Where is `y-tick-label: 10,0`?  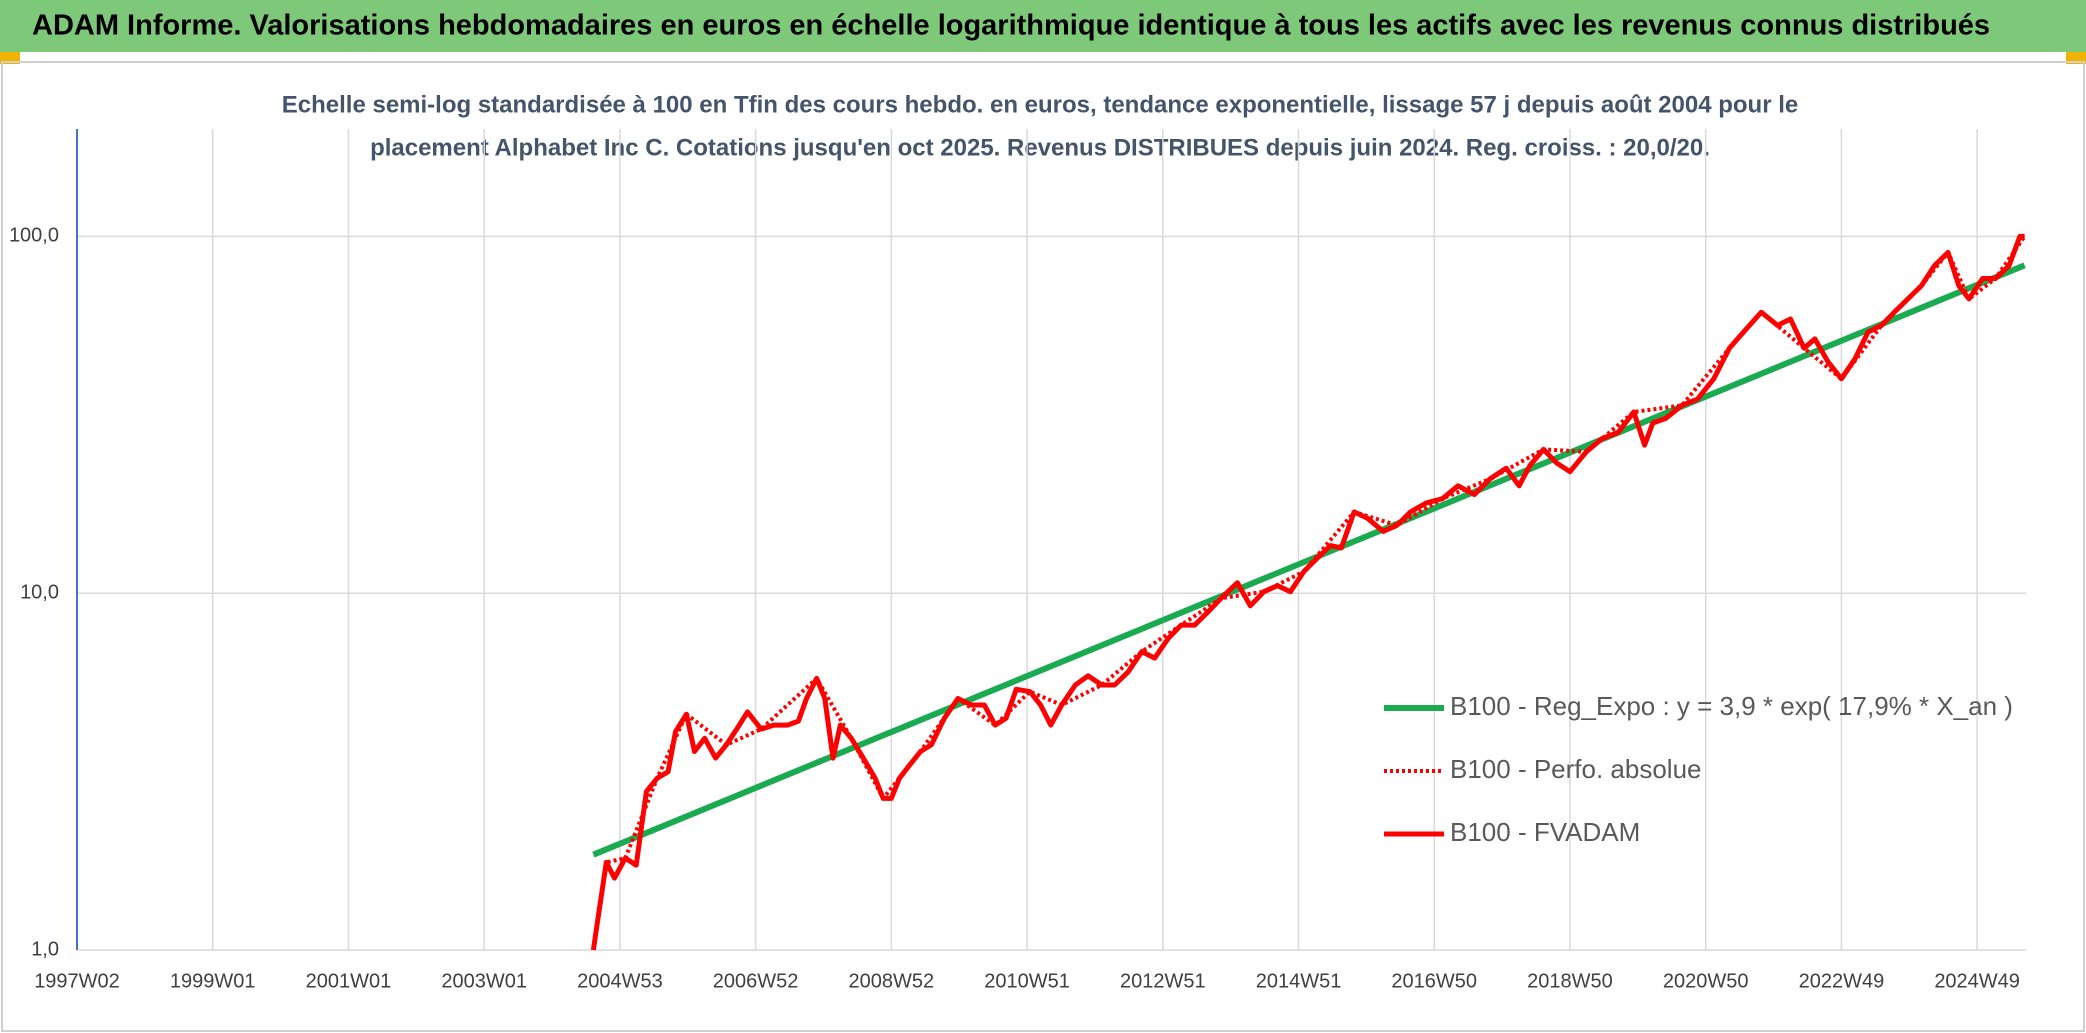
y-tick-label: 10,0 is located at coordinates (39, 592).